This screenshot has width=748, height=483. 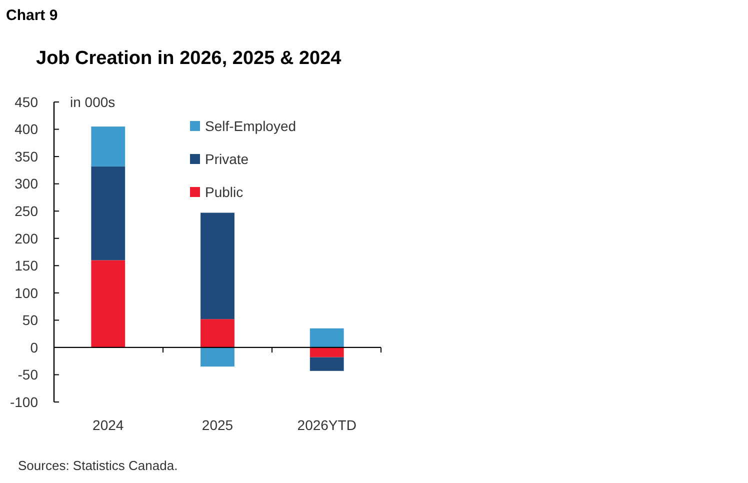 I want to click on y-tick-label: 400, so click(x=26, y=129).